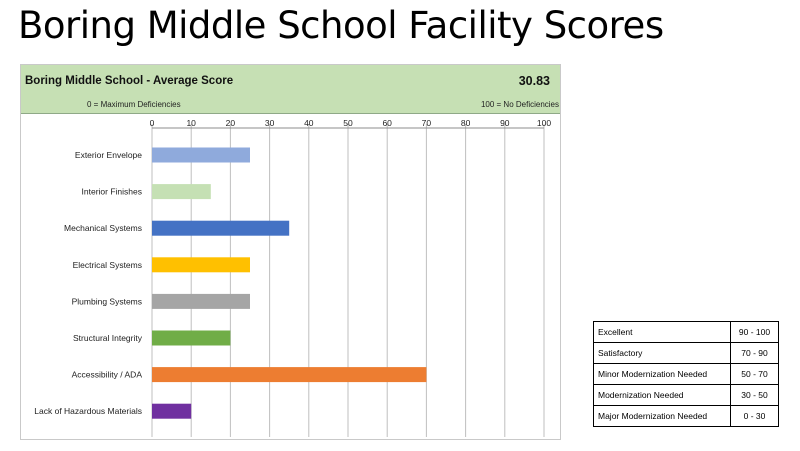 Image resolution: width=800 pixels, height=451 pixels. What do you see at coordinates (201, 265) in the screenshot?
I see `bar-electrical-systems` at bounding box center [201, 265].